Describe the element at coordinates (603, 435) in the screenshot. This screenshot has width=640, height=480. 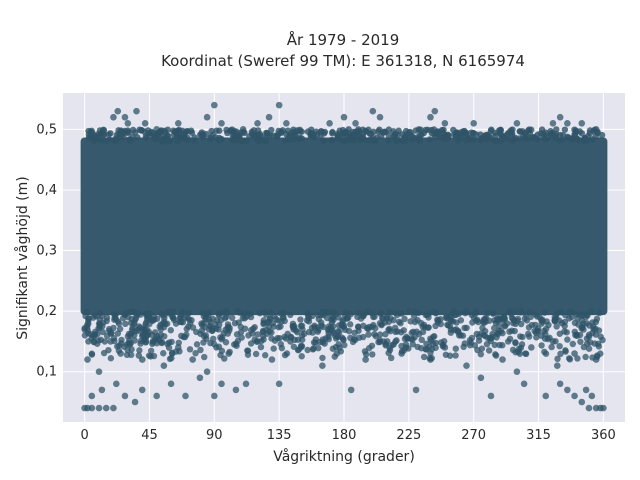
I see `x-tick-label: 360` at that location.